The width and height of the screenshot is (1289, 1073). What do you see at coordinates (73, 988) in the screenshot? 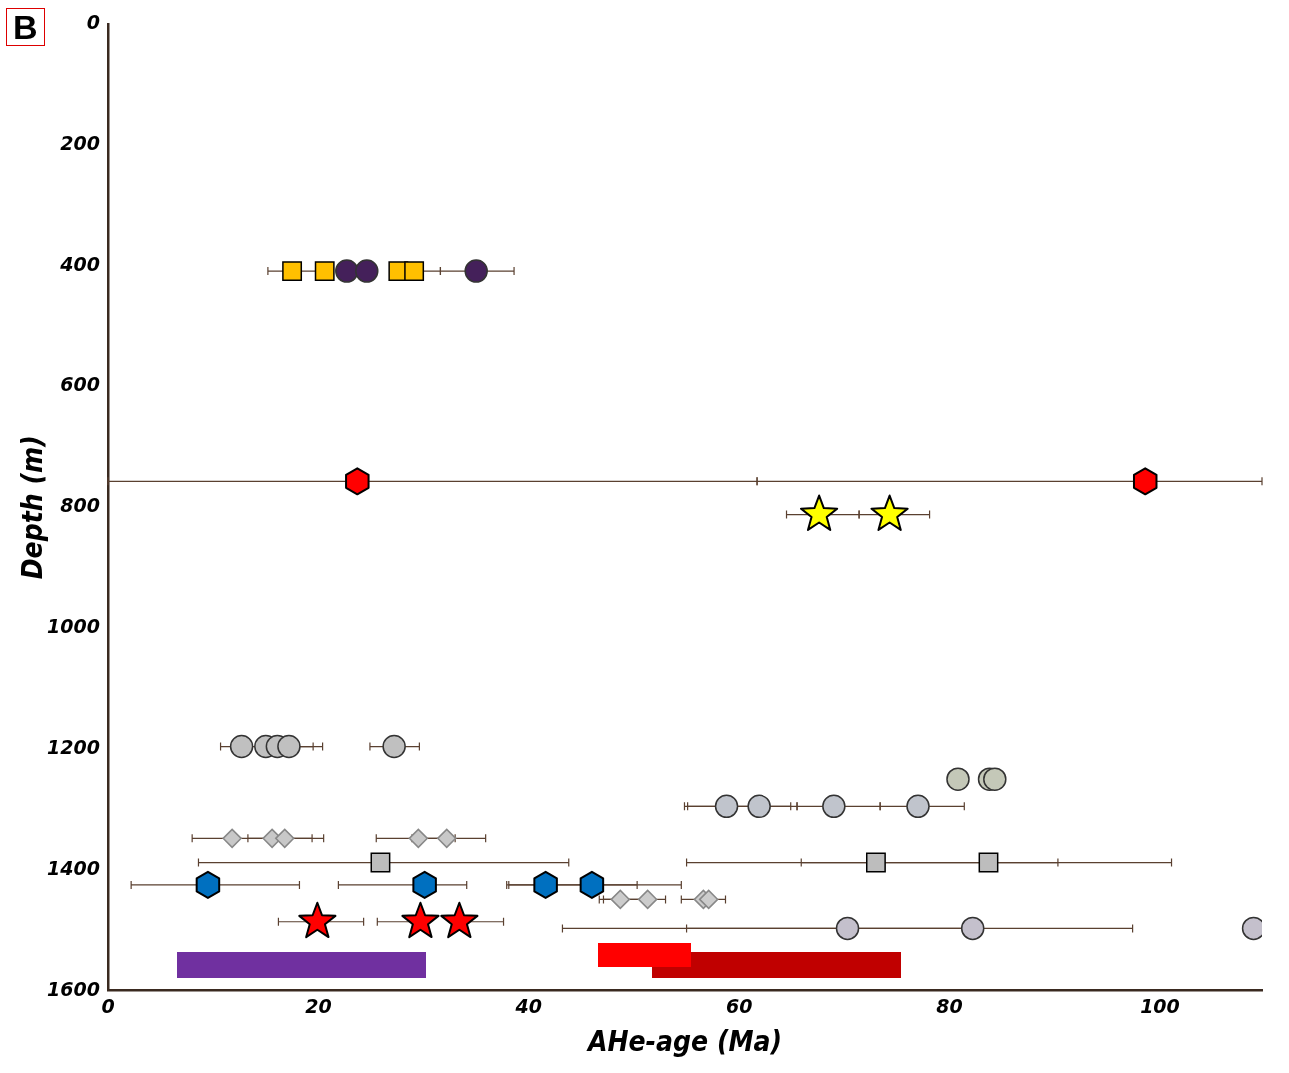
I see `y-tick-label: 1600` at bounding box center [73, 988].